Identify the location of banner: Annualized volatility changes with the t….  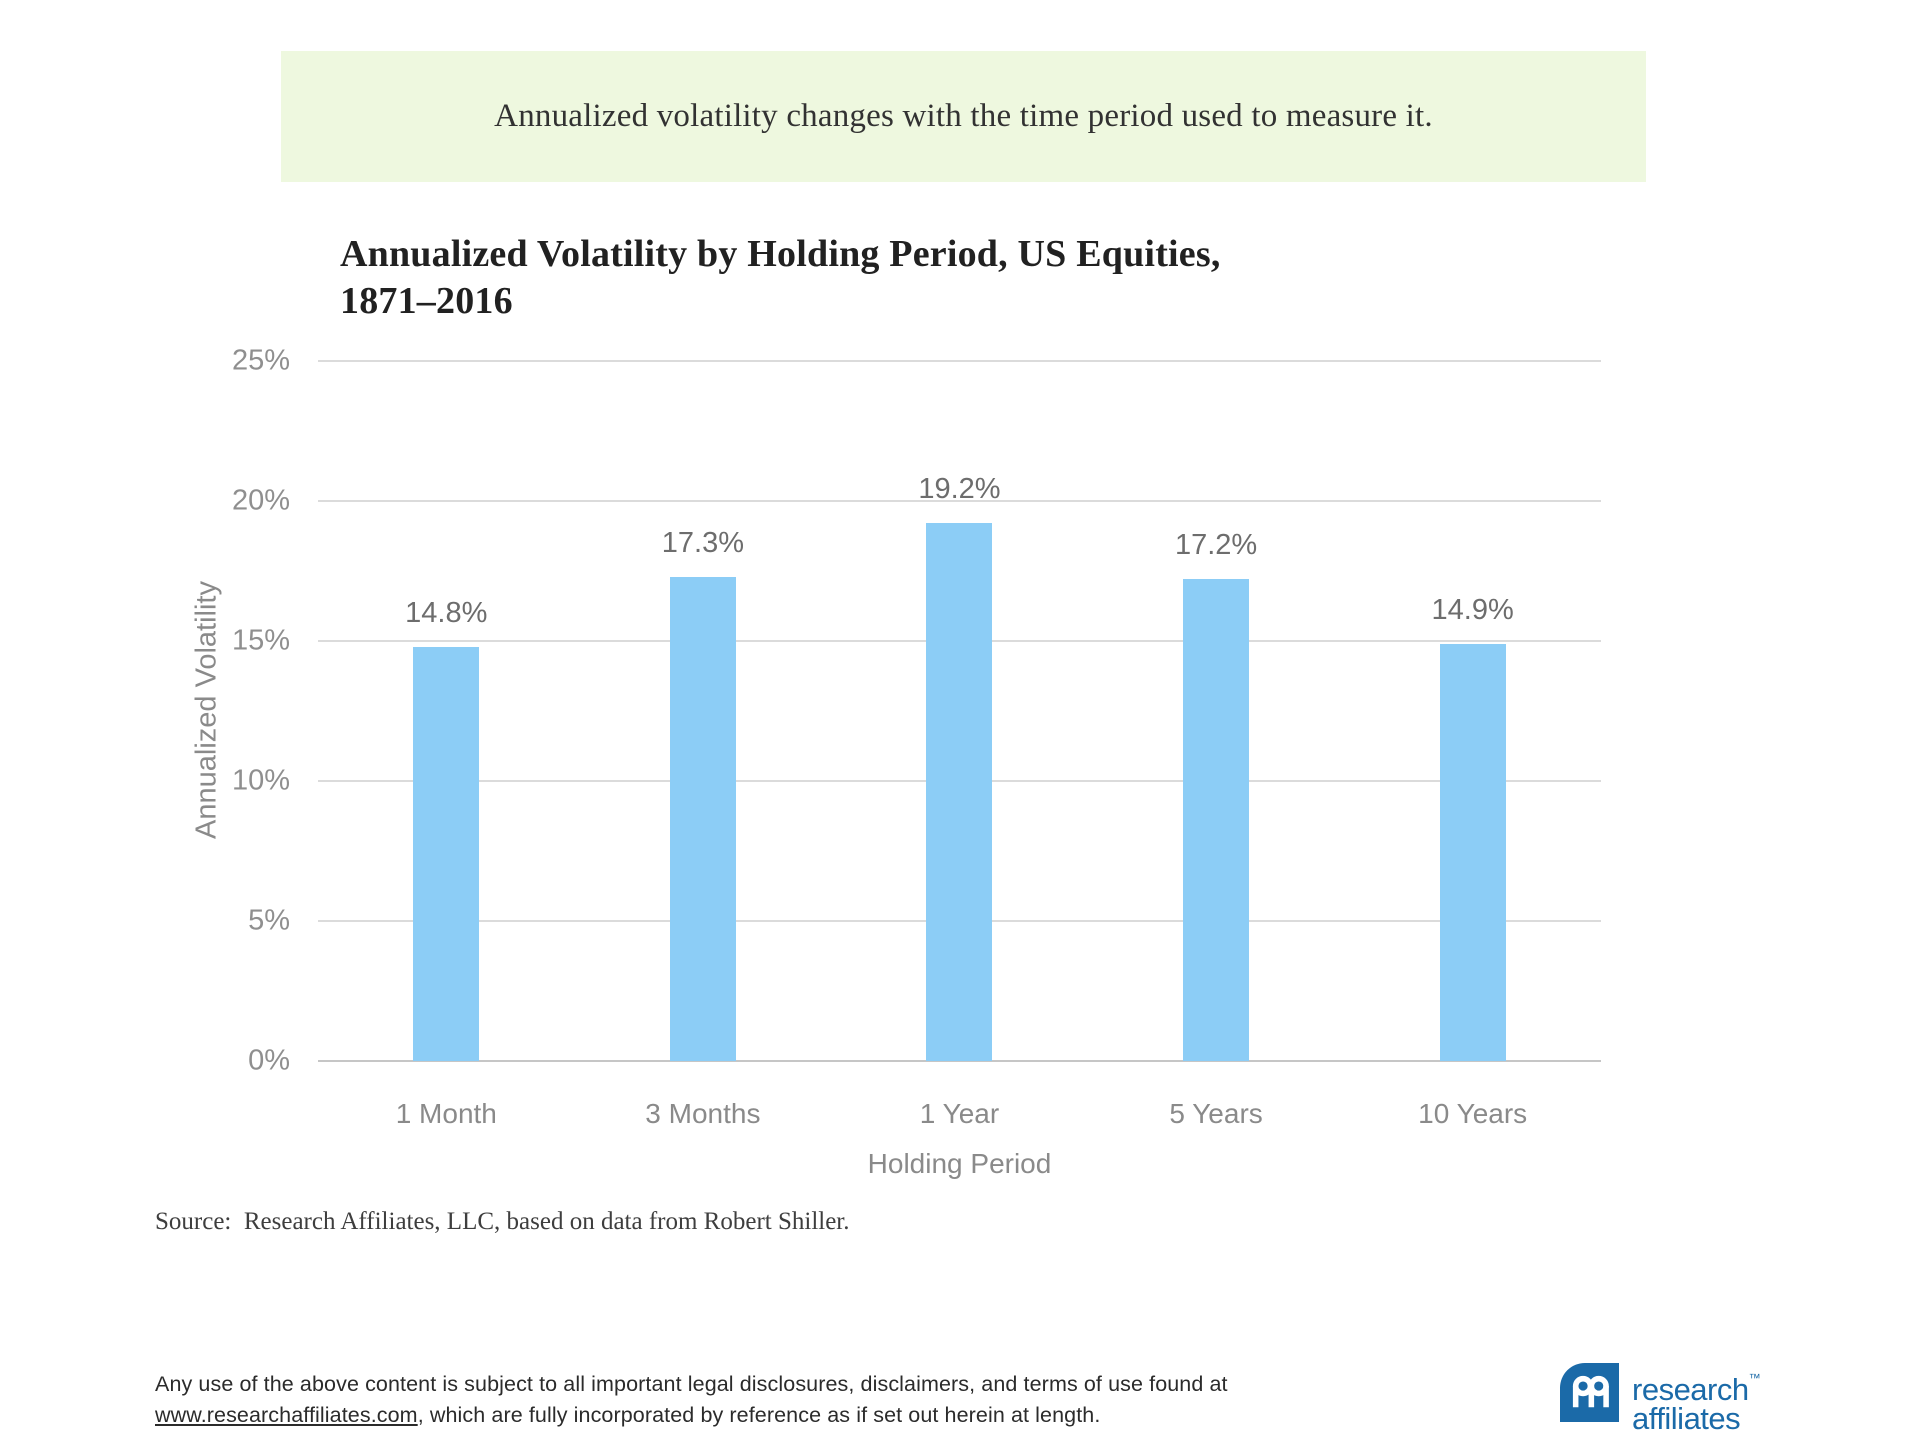
(963, 116).